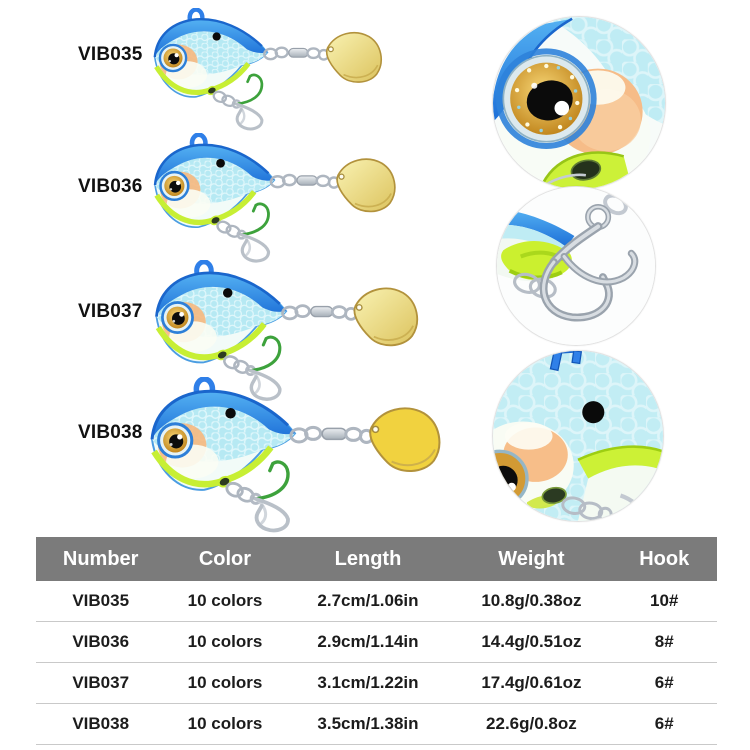  Describe the element at coordinates (225, 558) in the screenshot. I see `spec-header-color: Color` at that location.